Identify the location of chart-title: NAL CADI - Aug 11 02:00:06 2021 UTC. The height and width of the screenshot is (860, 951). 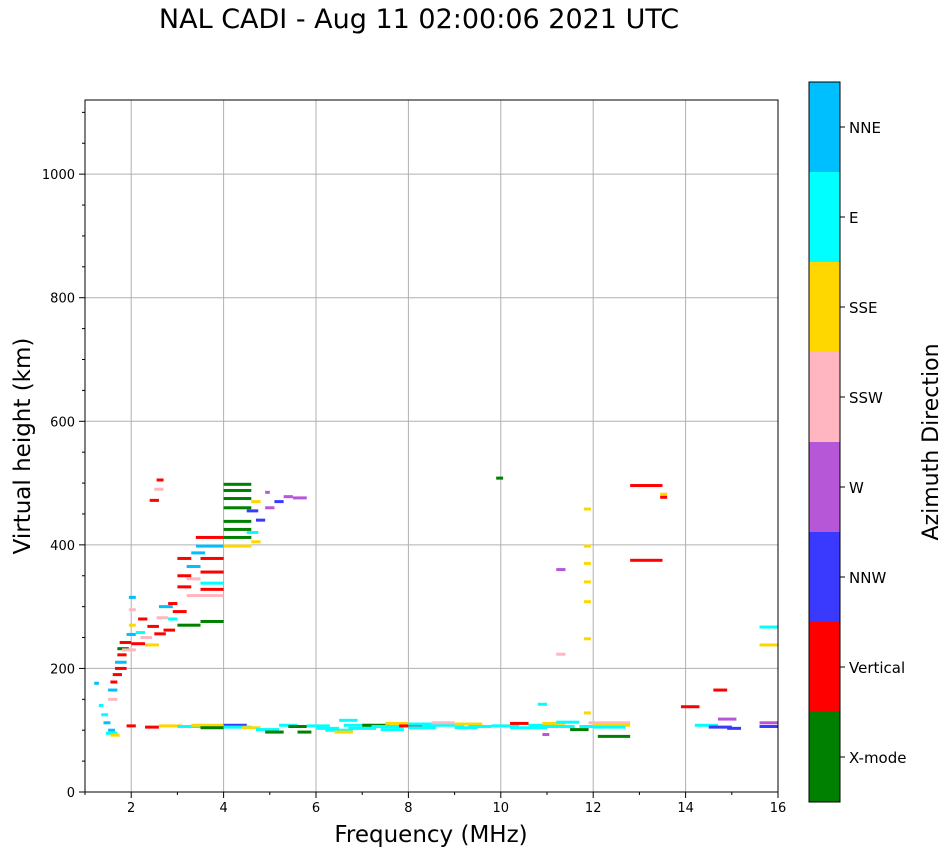
(419, 19).